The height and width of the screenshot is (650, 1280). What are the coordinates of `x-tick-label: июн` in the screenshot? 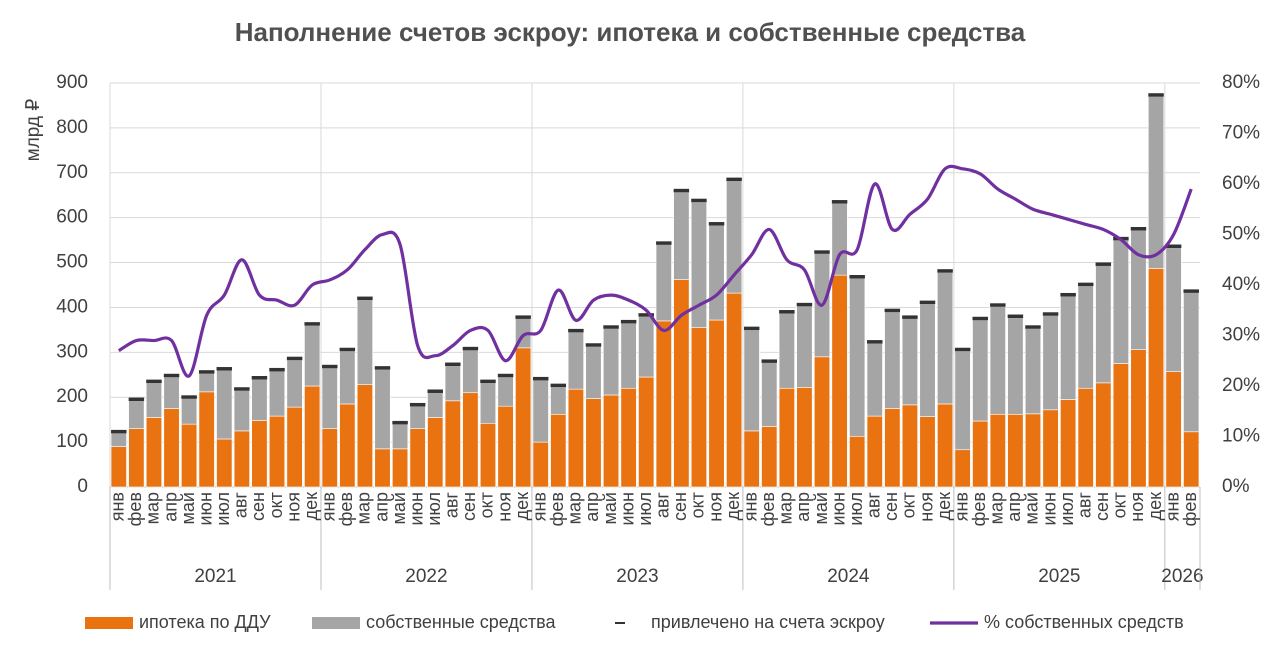 It's located at (1049, 509).